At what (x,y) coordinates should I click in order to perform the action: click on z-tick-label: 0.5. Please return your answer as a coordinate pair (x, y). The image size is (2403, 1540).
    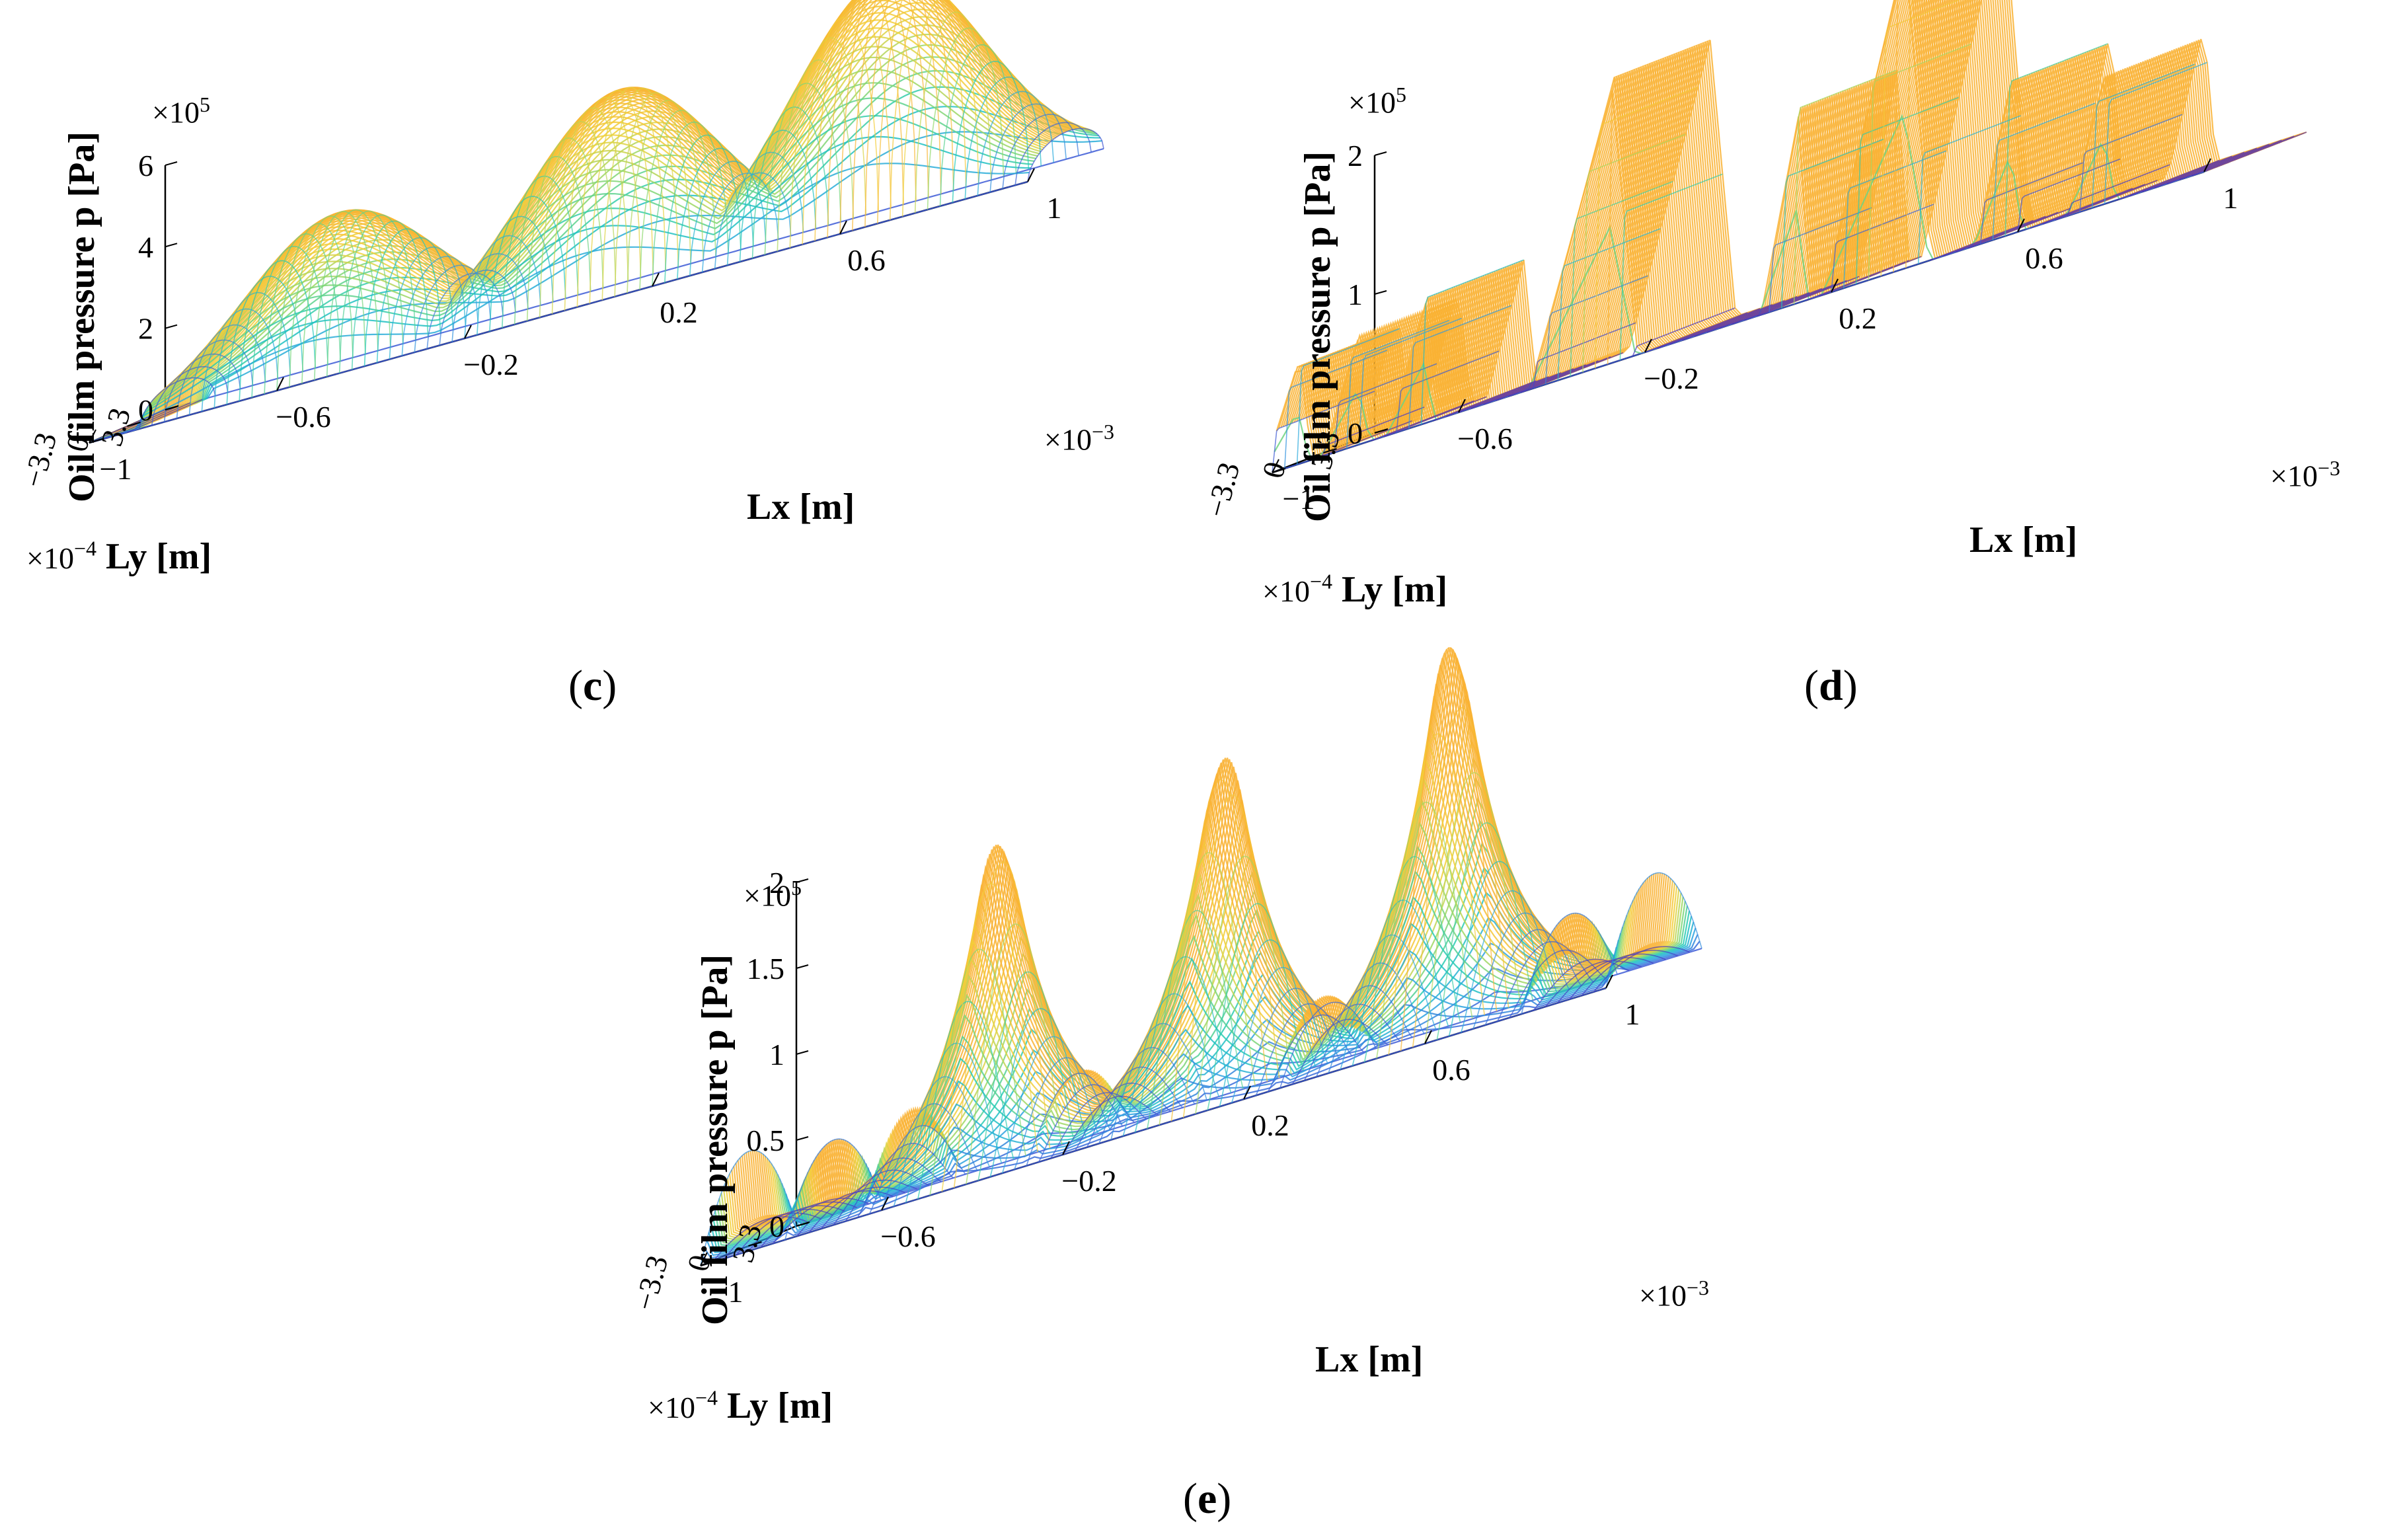
    Looking at the image, I should click on (766, 1140).